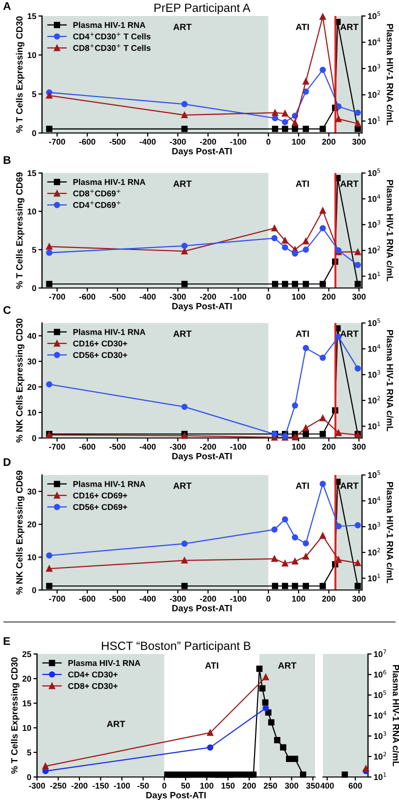 This screenshot has height=800, width=399. What do you see at coordinates (58, 785) in the screenshot?
I see `x-tick-label: -250` at bounding box center [58, 785].